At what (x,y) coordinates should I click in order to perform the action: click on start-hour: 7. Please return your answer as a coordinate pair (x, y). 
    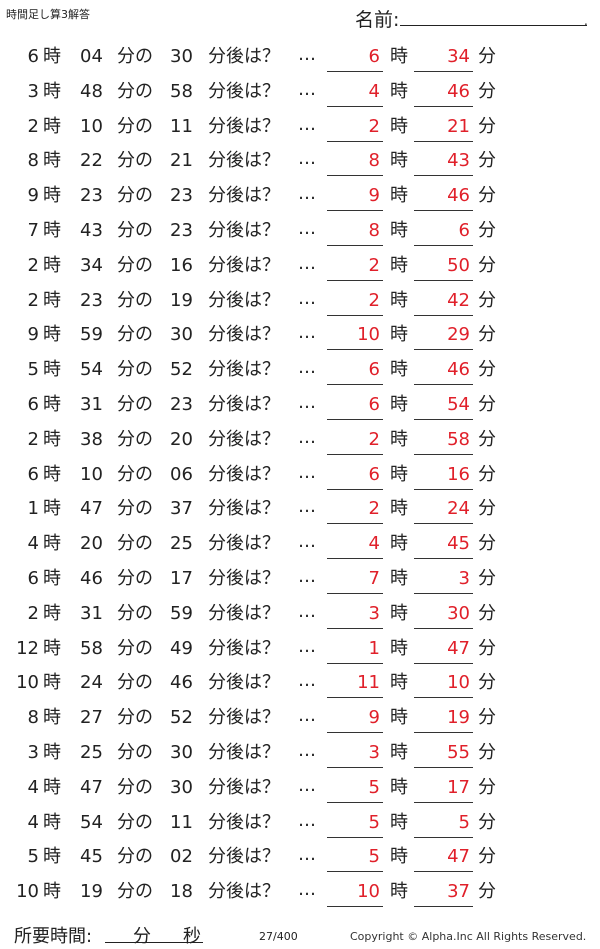
    Looking at the image, I should click on (33, 230).